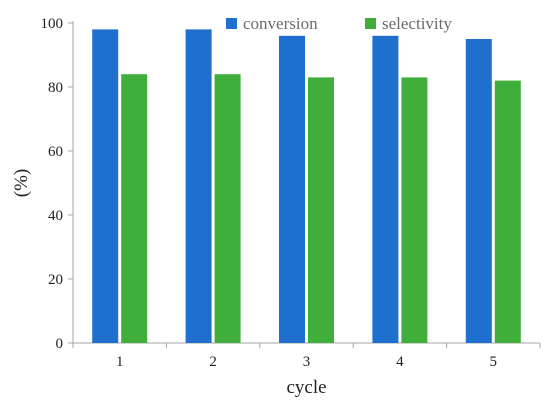 The height and width of the screenshot is (407, 550). Describe the element at coordinates (55, 280) in the screenshot. I see `y-tick-label: 20` at that location.